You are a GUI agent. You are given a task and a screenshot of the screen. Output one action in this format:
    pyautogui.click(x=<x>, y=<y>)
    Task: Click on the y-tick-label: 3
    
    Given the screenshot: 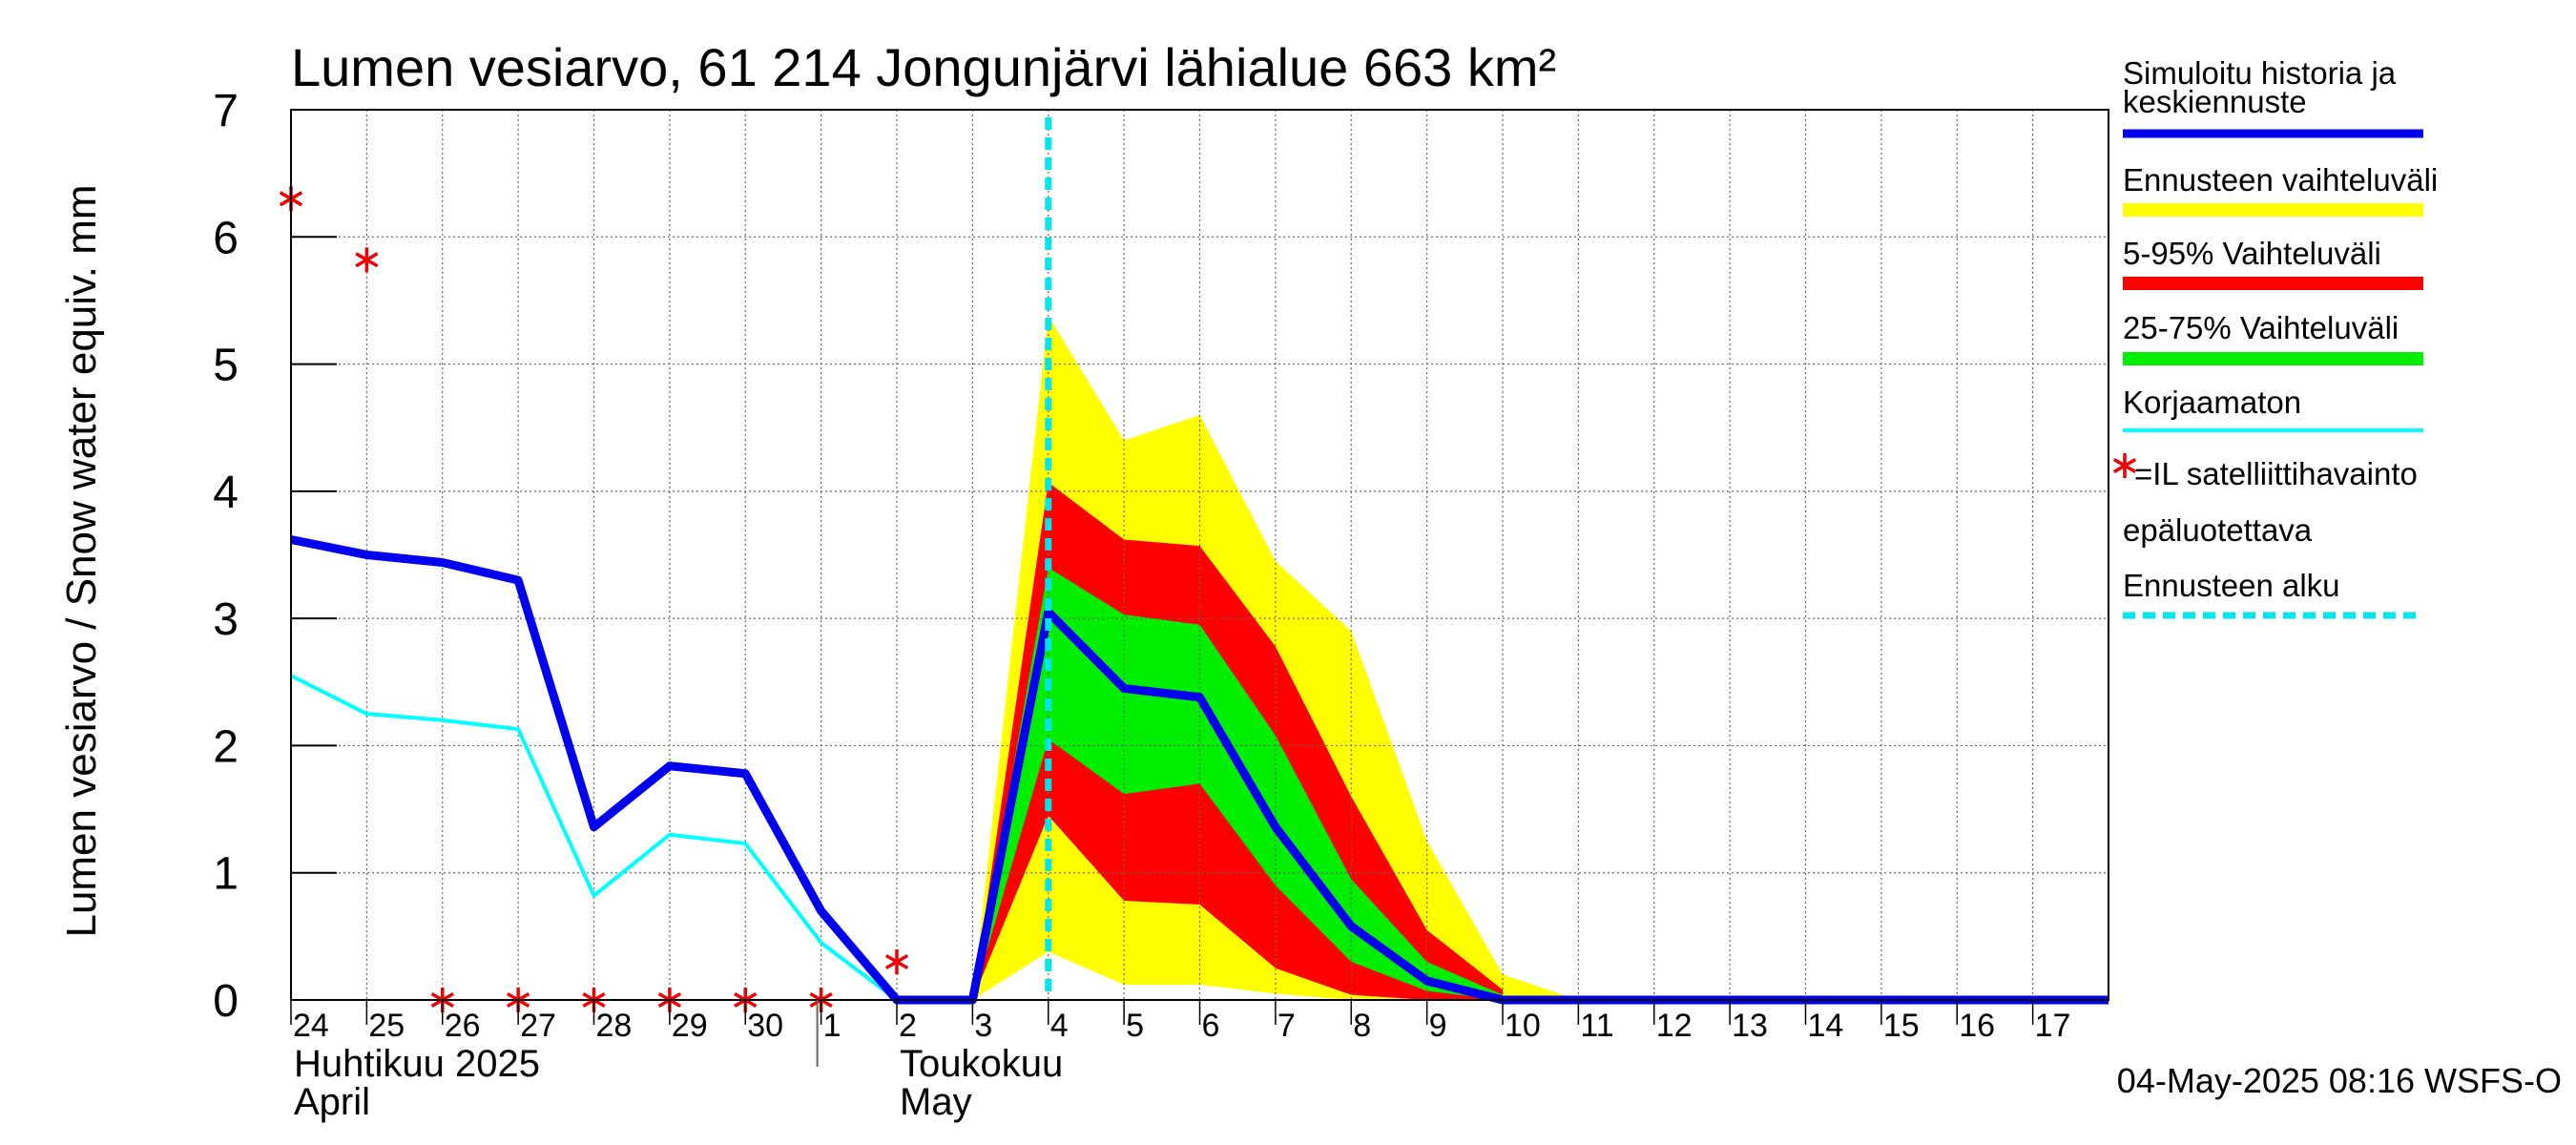 What is the action you would take?
    pyautogui.click(x=226, y=620)
    